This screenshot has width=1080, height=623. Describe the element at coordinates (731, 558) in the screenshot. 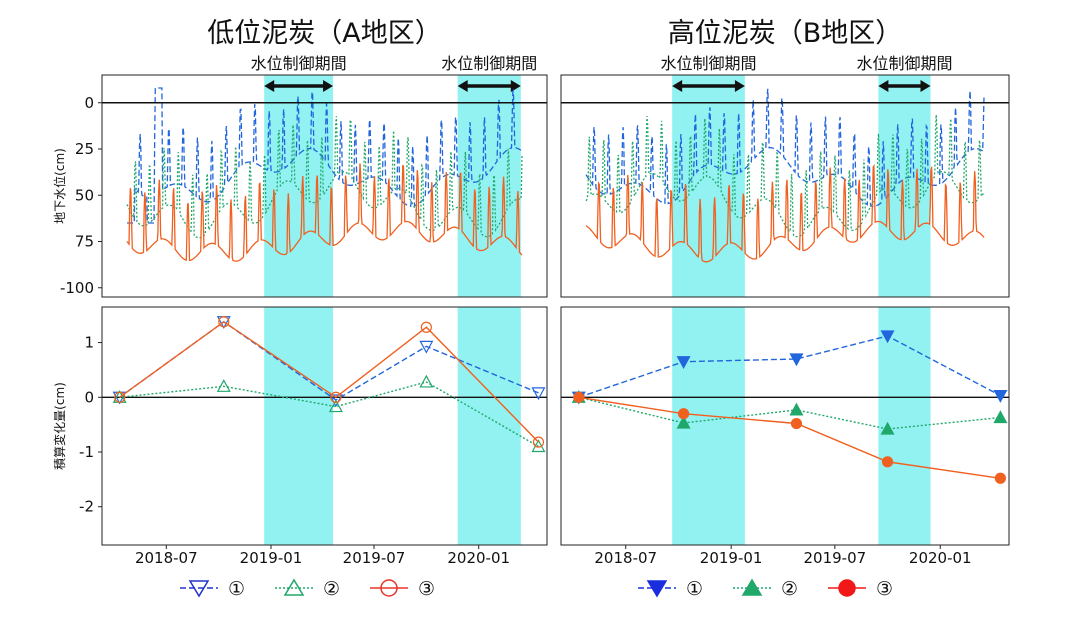

I see `x-tick-label-b-1: 2019-01` at that location.